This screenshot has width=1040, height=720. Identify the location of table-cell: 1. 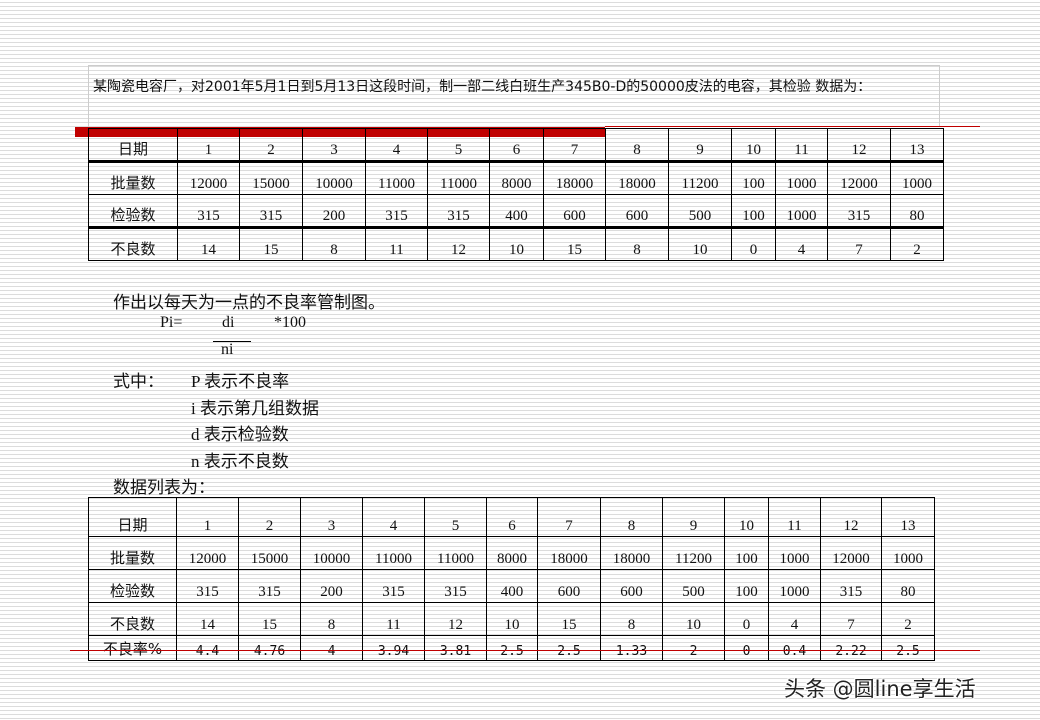
(207, 517).